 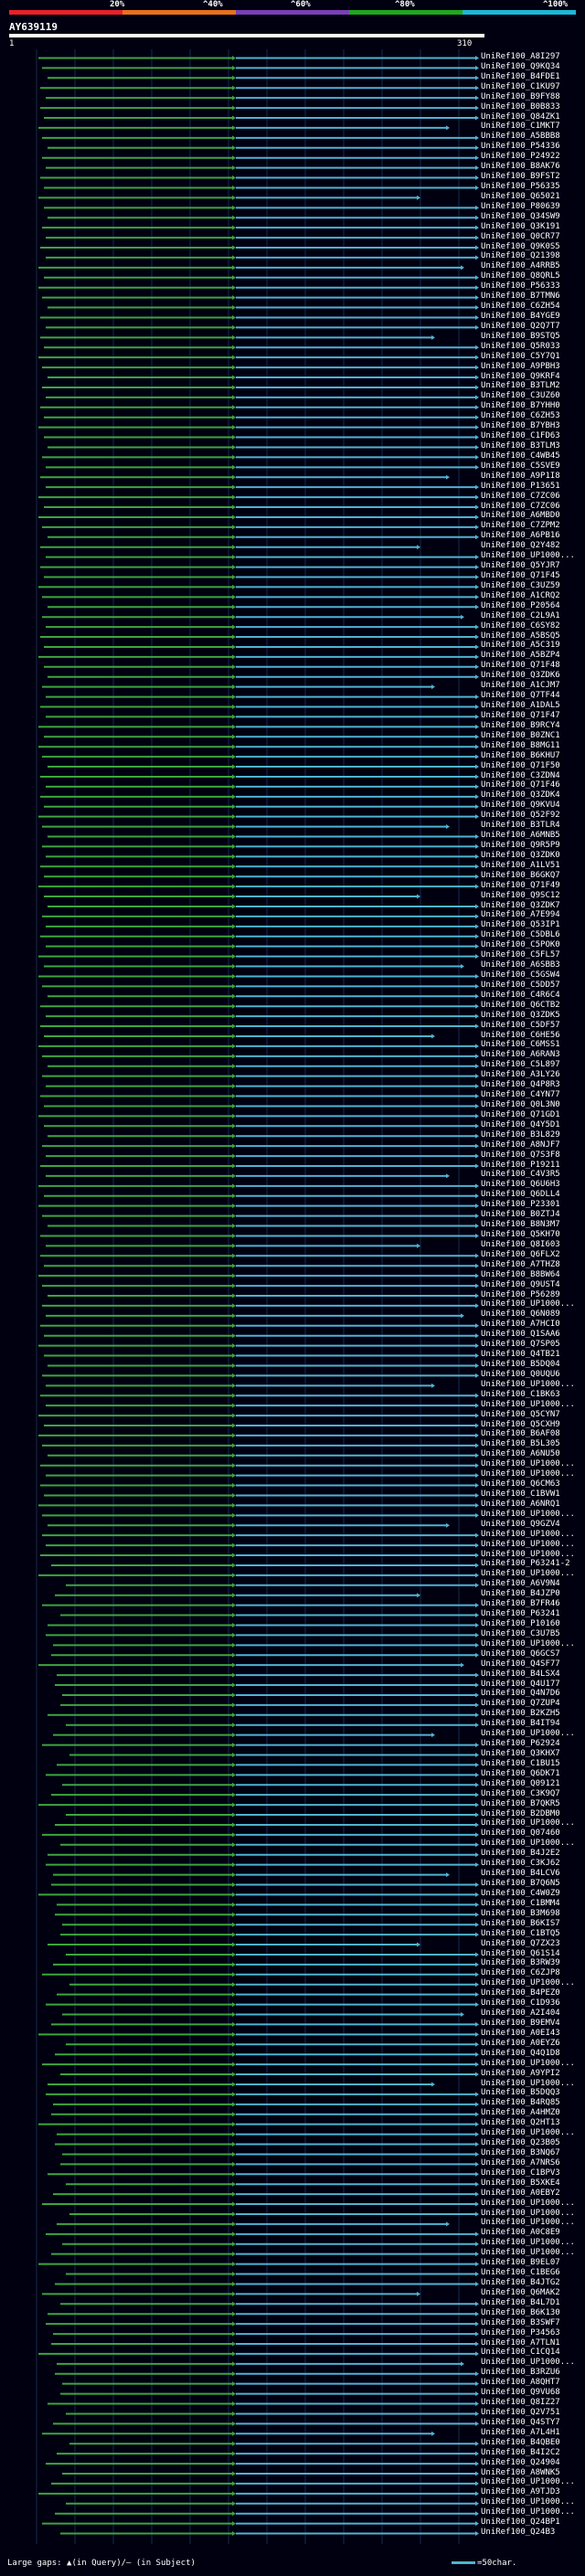 I want to click on hit-label: UniRef100_Q34SW9, so click(x=520, y=216).